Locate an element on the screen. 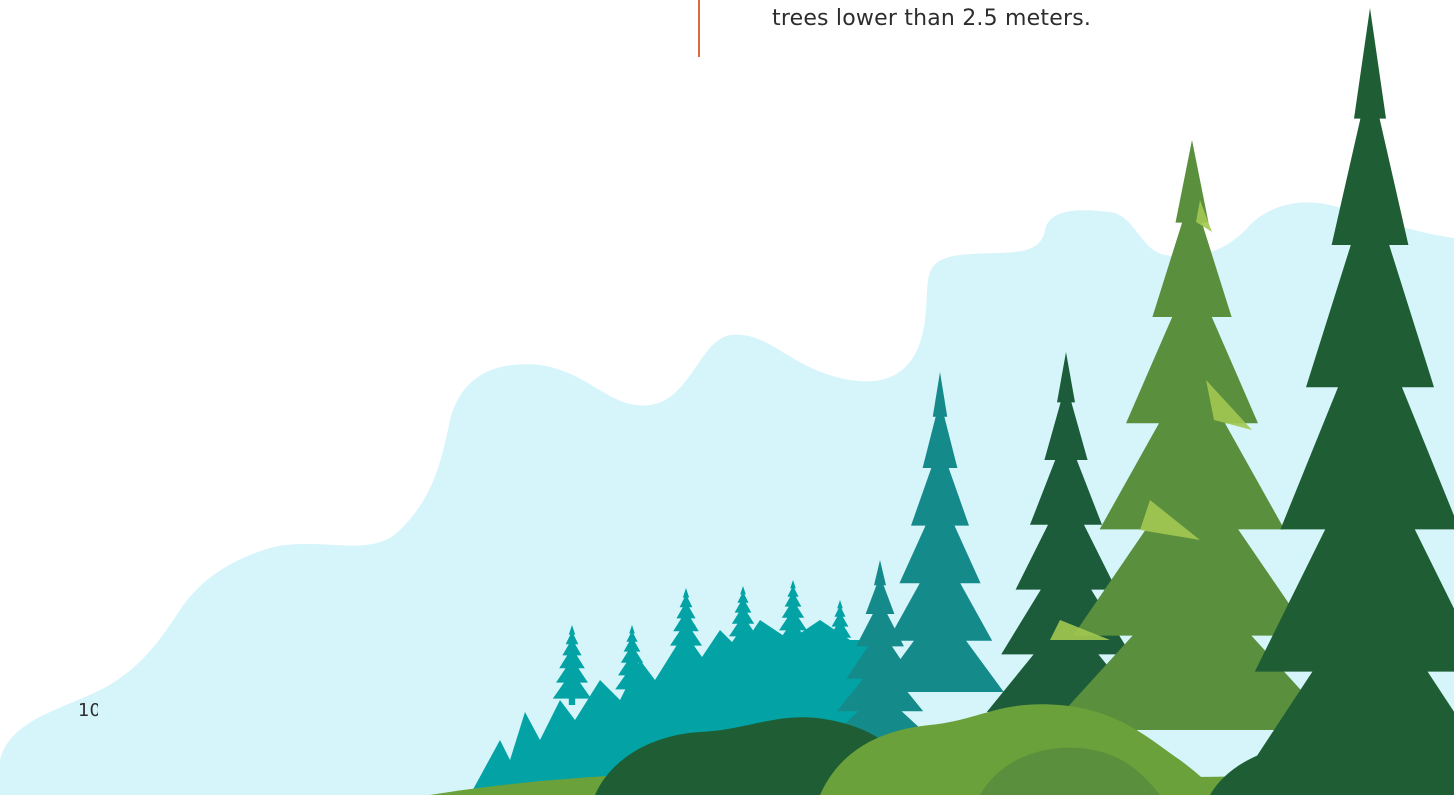 This screenshot has height=795, width=1454. bushes is located at coordinates (1024, 749).